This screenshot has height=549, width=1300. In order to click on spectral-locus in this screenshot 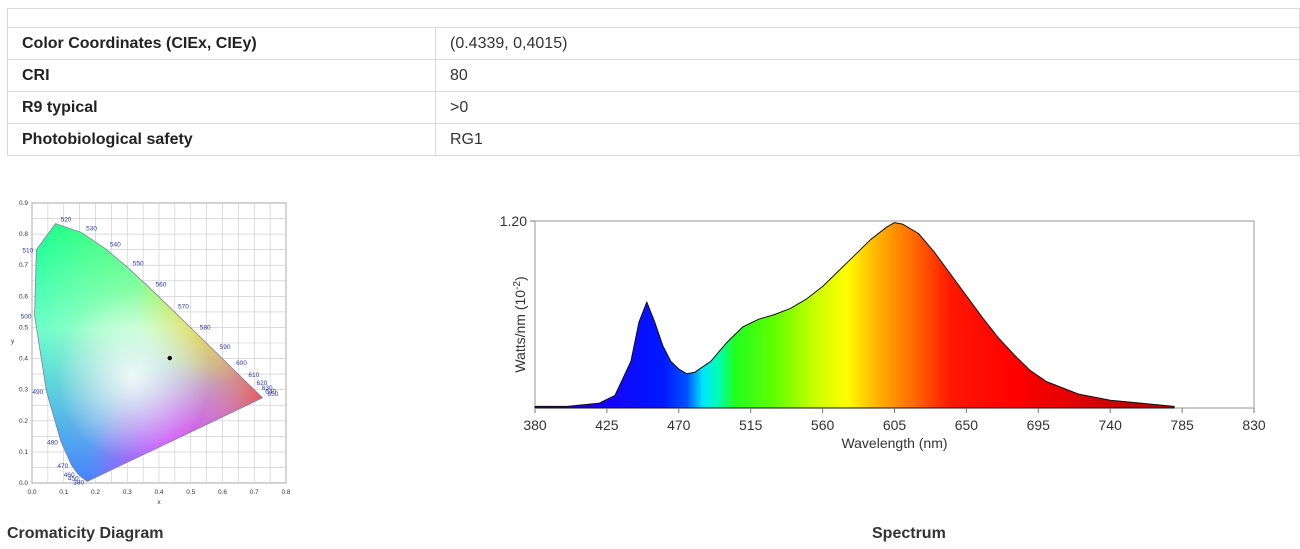, I will do `click(149, 352)`.